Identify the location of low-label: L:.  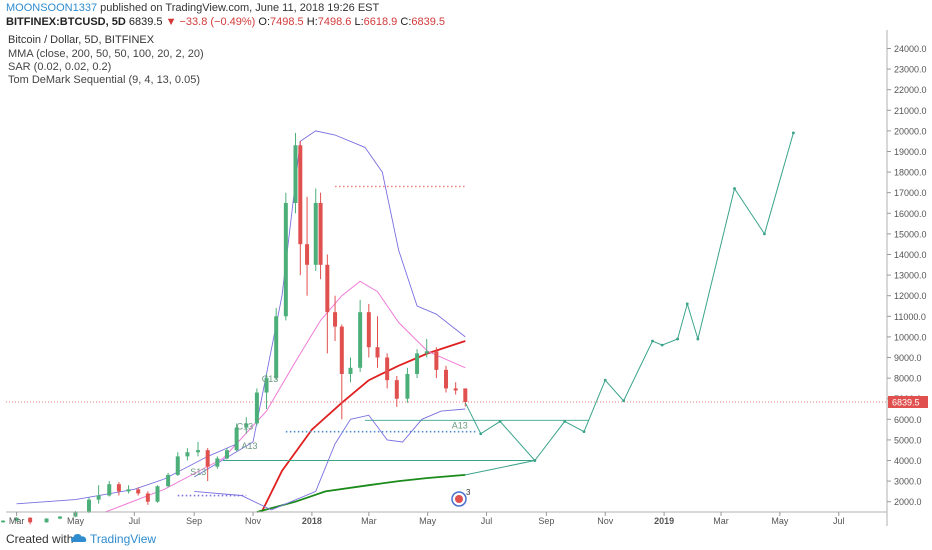
(359, 22).